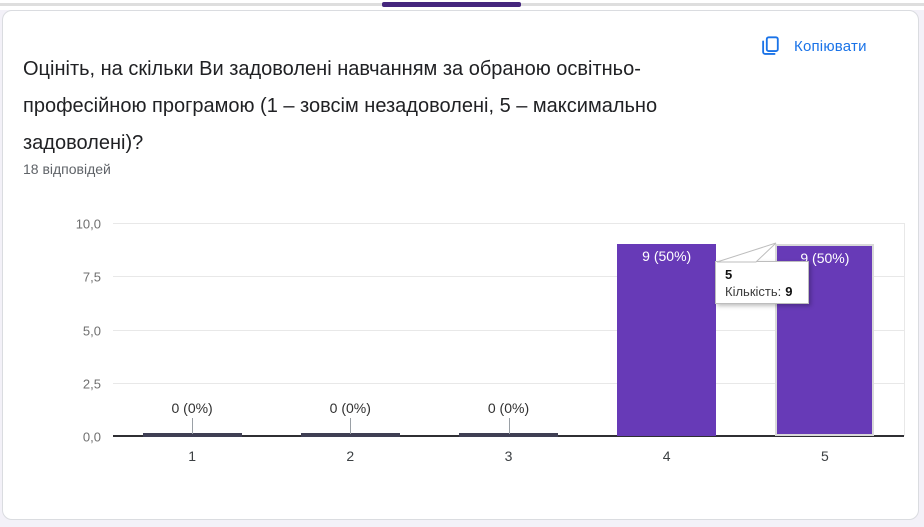 The image size is (924, 527). Describe the element at coordinates (667, 340) in the screenshot. I see `bar: 9 (50%)` at that location.